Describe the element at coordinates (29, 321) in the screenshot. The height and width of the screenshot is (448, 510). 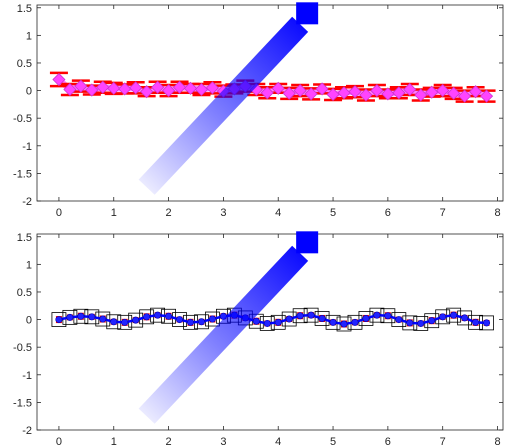
I see `y-tick-label: 0` at that location.